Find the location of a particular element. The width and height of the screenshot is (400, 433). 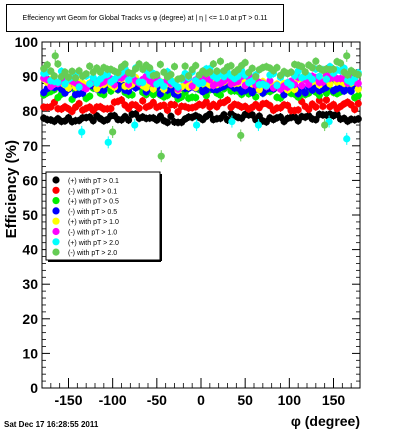

y-tick-label: 60 is located at coordinates (30, 180).